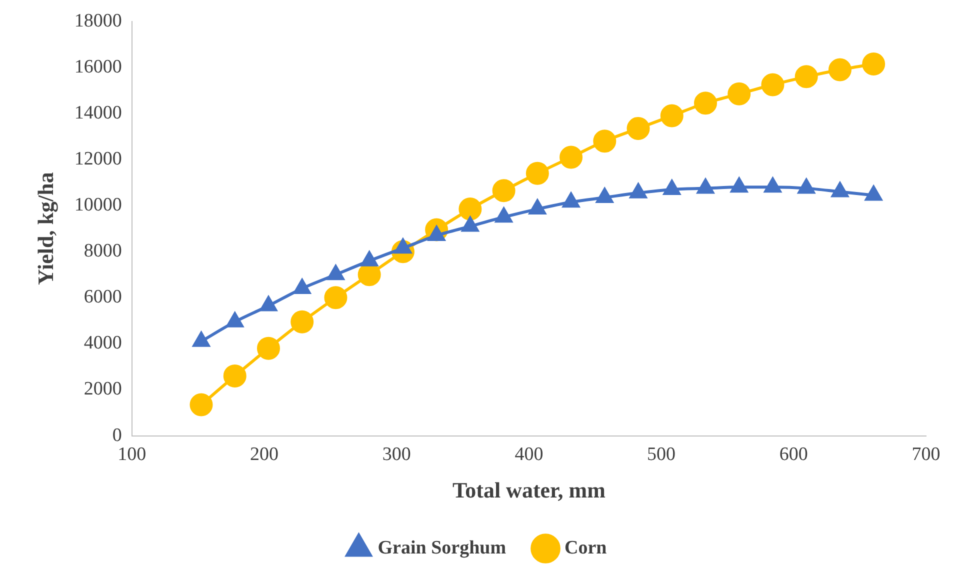 This screenshot has height=578, width=956. Describe the element at coordinates (661, 455) in the screenshot. I see `x-tick-label: 500` at that location.